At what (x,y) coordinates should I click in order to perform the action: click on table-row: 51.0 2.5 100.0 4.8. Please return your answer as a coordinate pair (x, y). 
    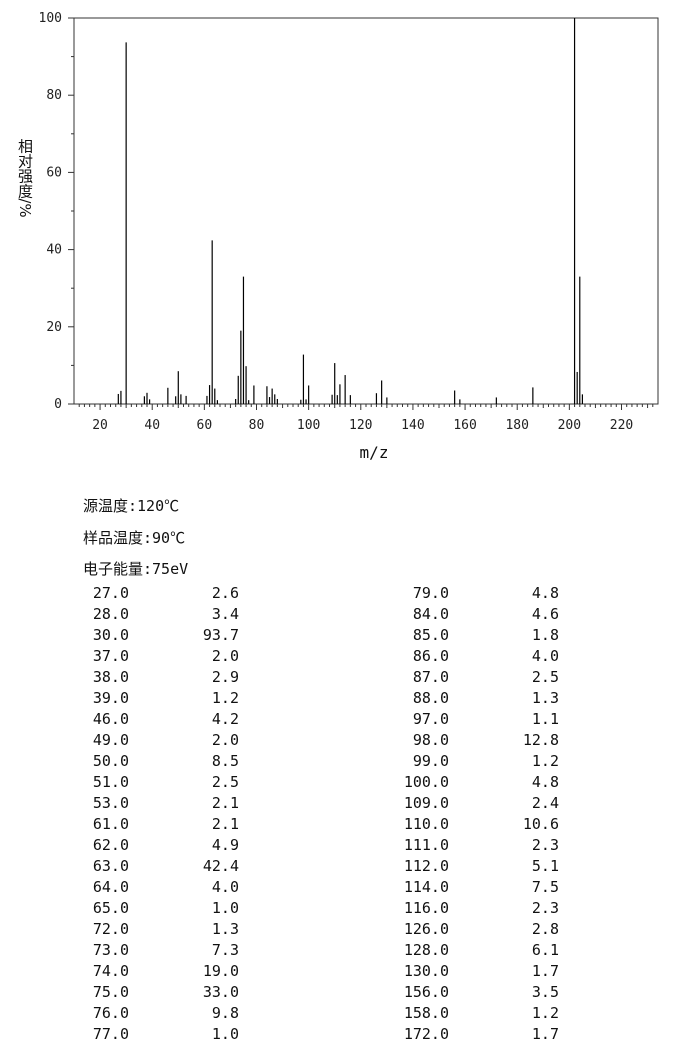
    Looking at the image, I should click on (343, 781).